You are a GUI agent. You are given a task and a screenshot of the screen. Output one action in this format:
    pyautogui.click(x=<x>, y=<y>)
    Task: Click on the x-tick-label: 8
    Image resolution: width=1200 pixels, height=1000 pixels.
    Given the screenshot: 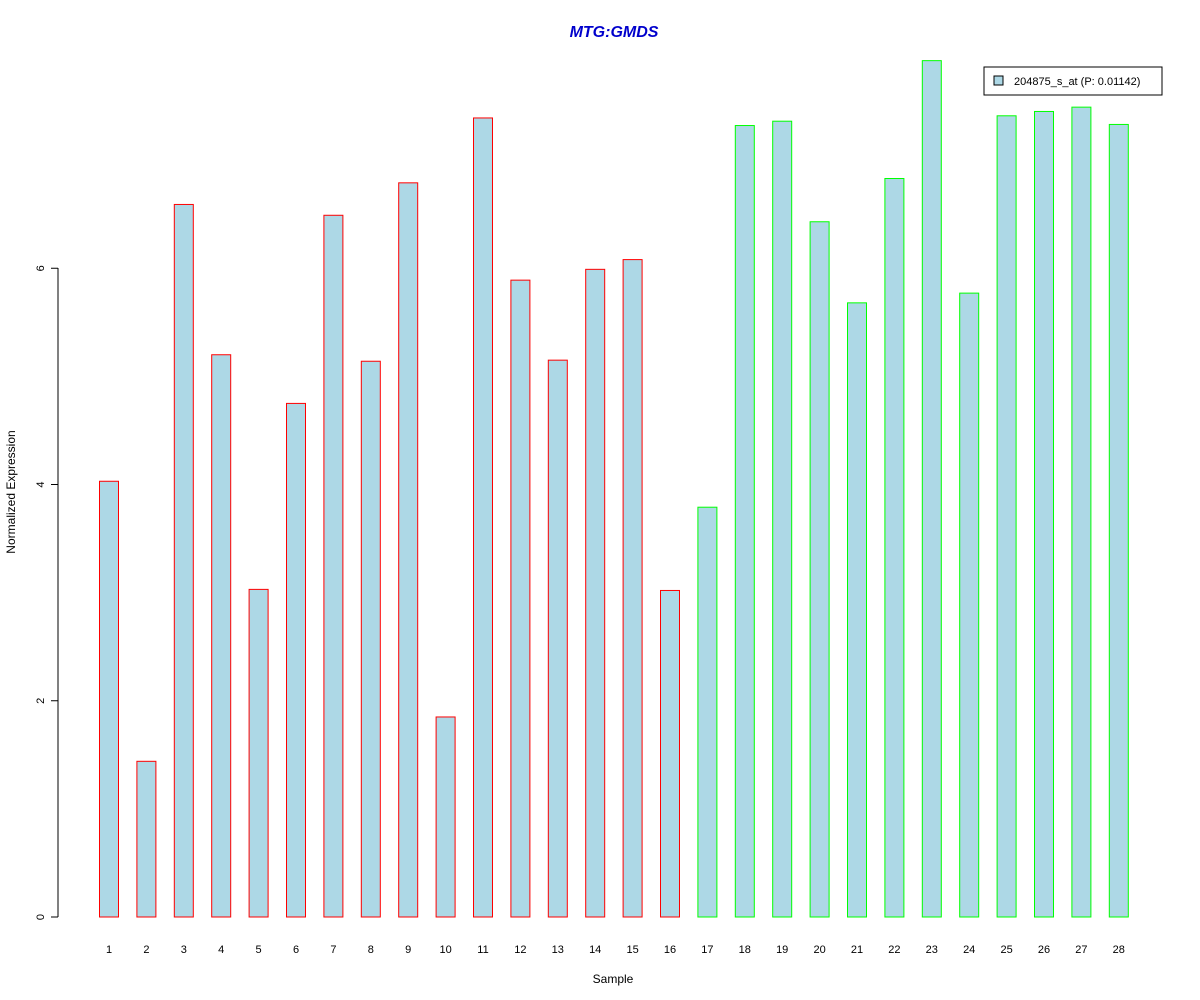 What is the action you would take?
    pyautogui.click(x=371, y=950)
    